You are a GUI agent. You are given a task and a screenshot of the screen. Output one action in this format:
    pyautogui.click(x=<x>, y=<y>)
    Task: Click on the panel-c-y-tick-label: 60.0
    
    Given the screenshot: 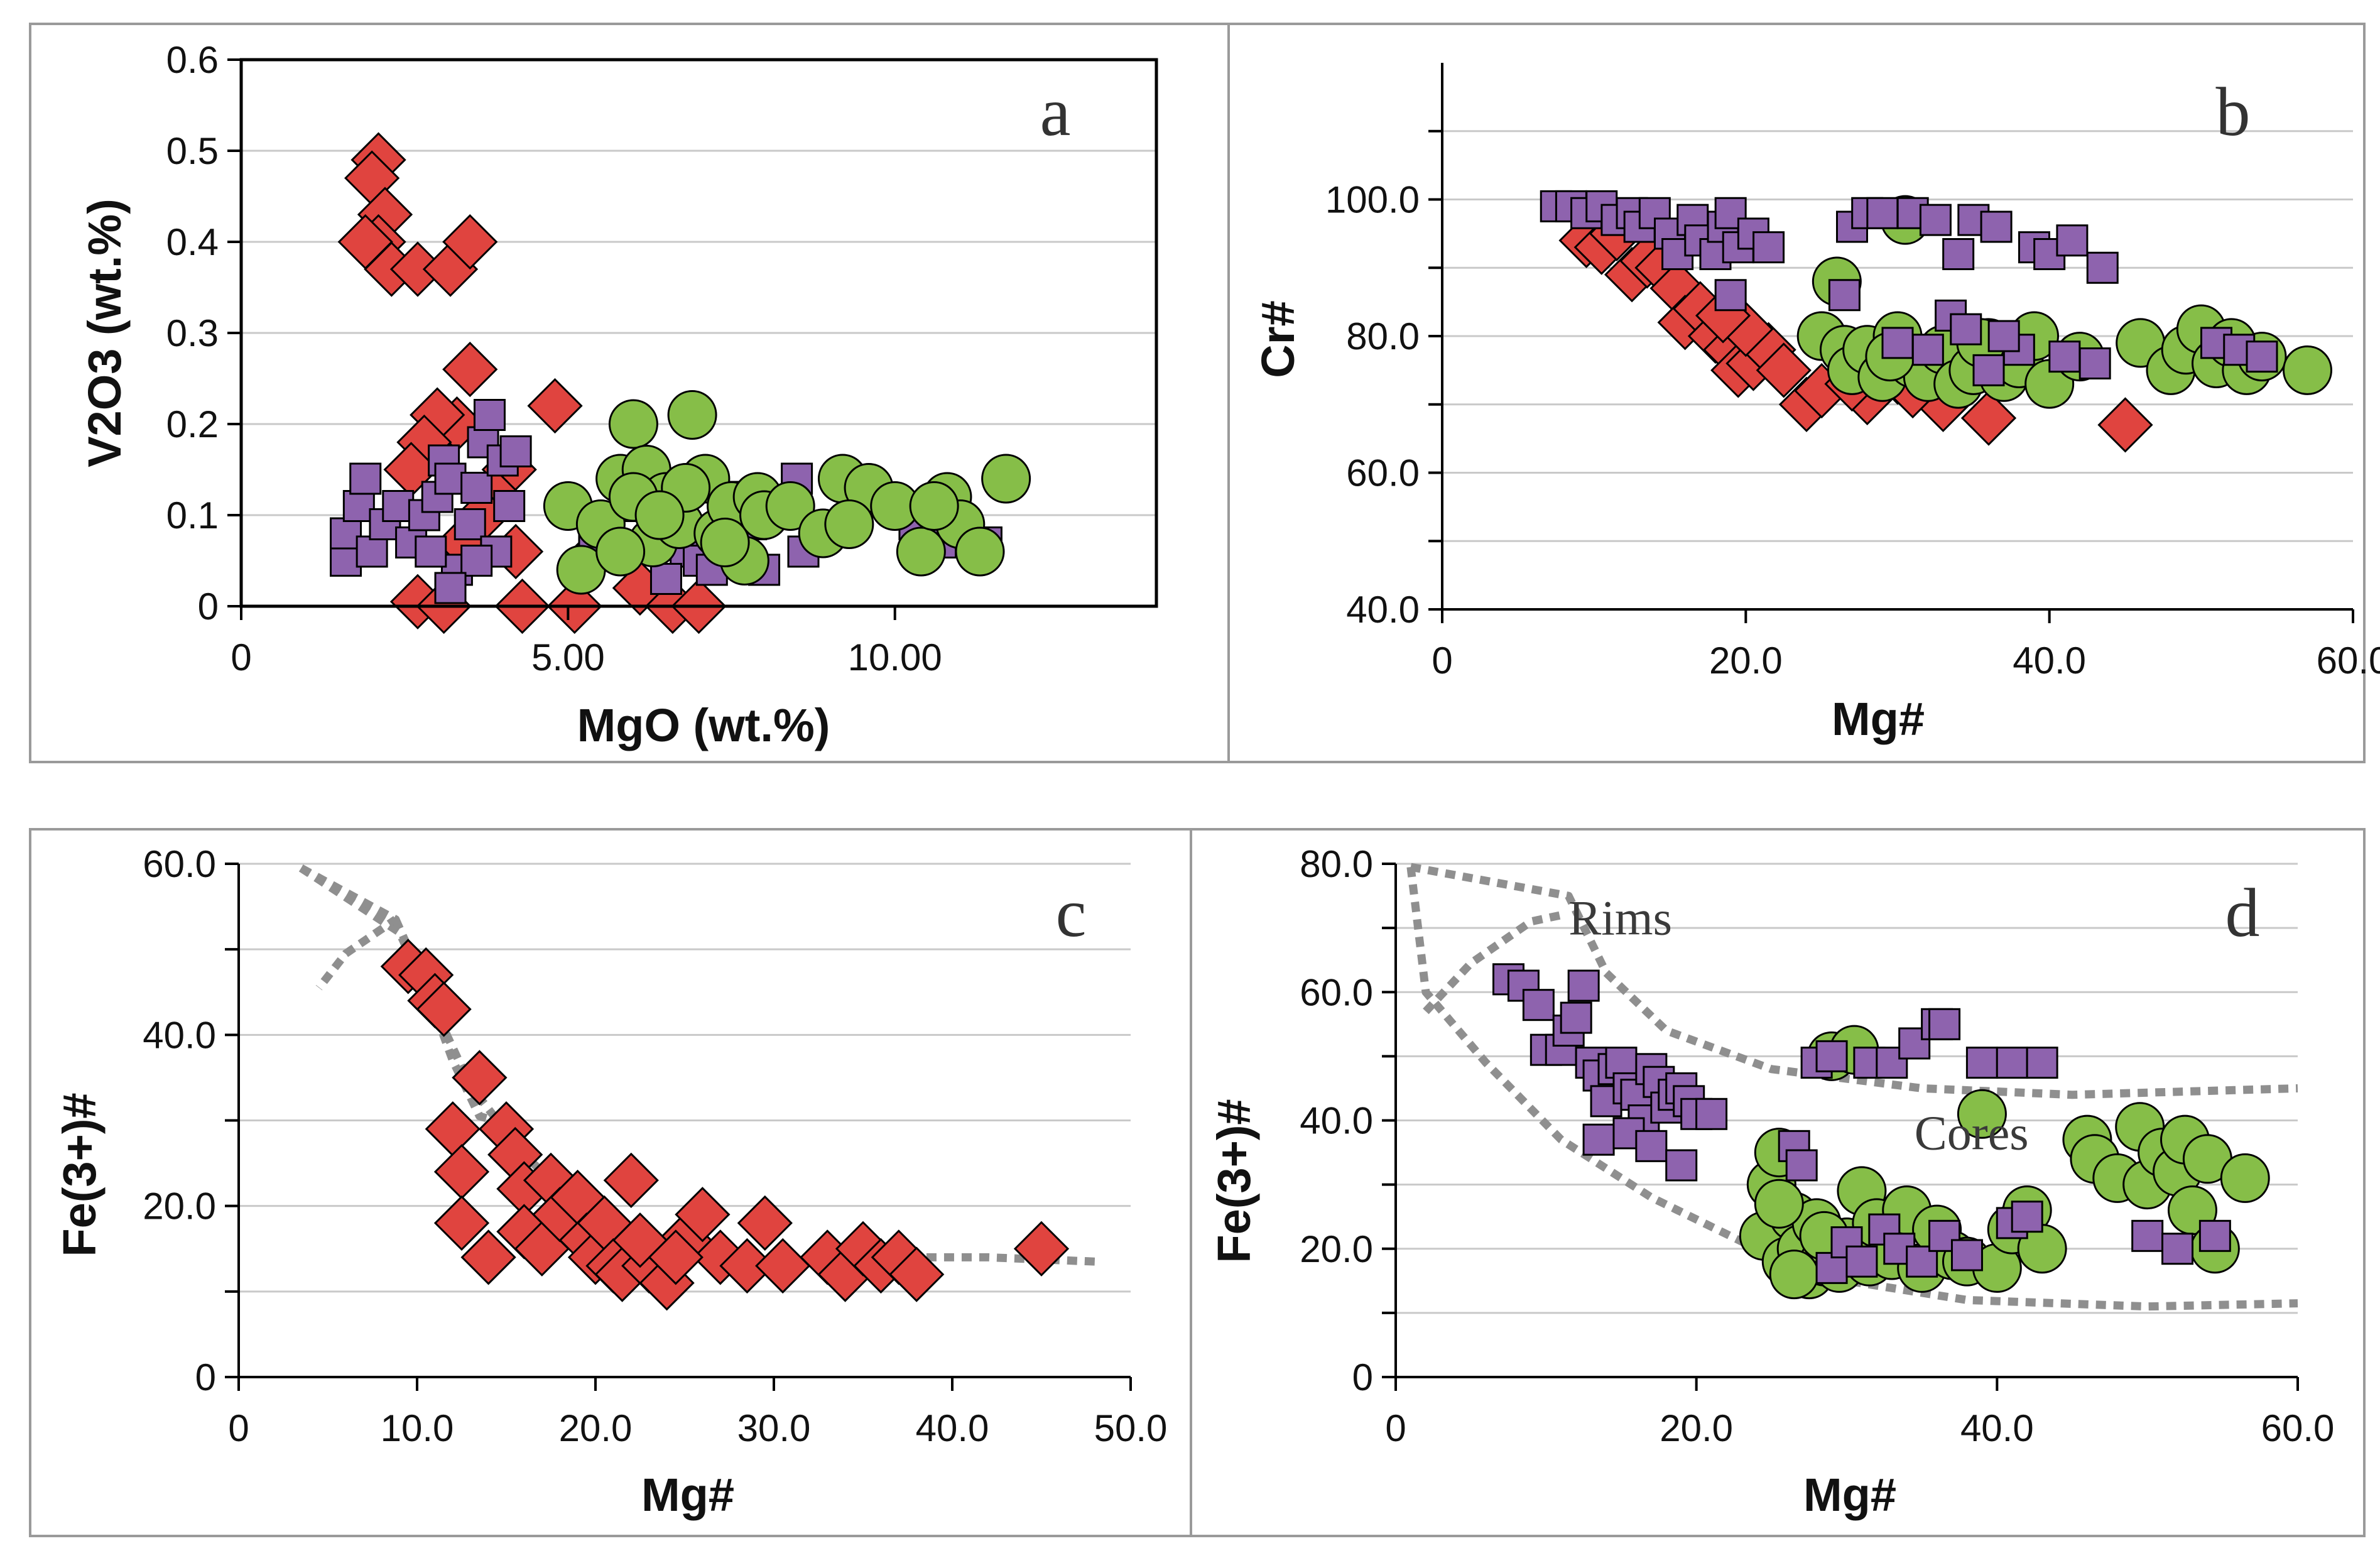 What is the action you would take?
    pyautogui.click(x=179, y=864)
    